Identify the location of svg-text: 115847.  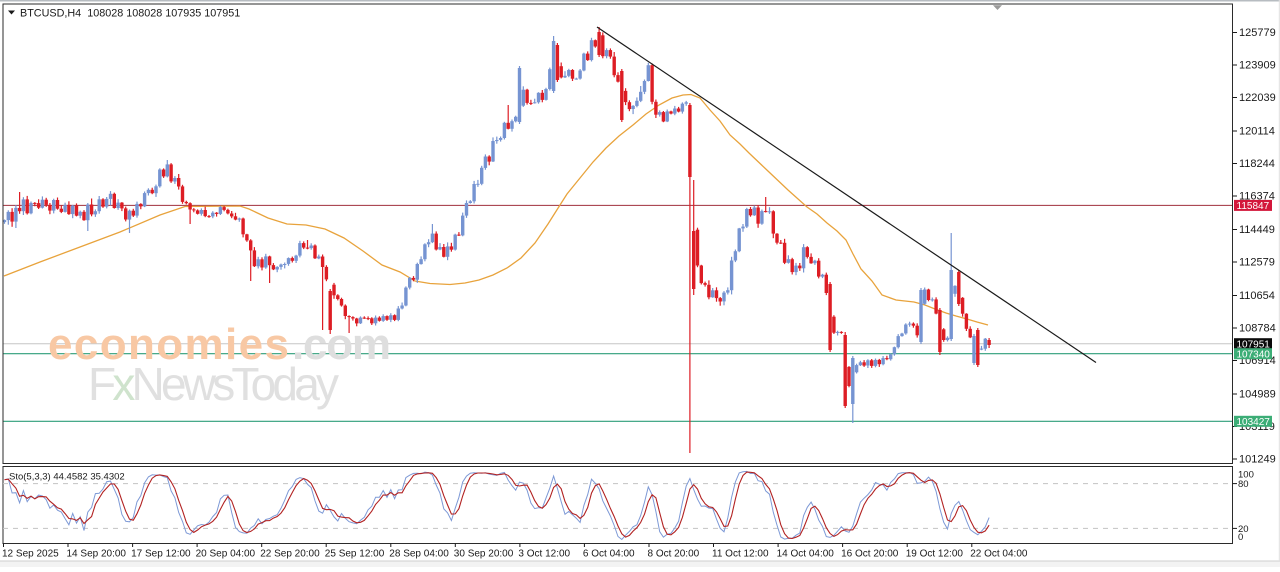
(1253, 206).